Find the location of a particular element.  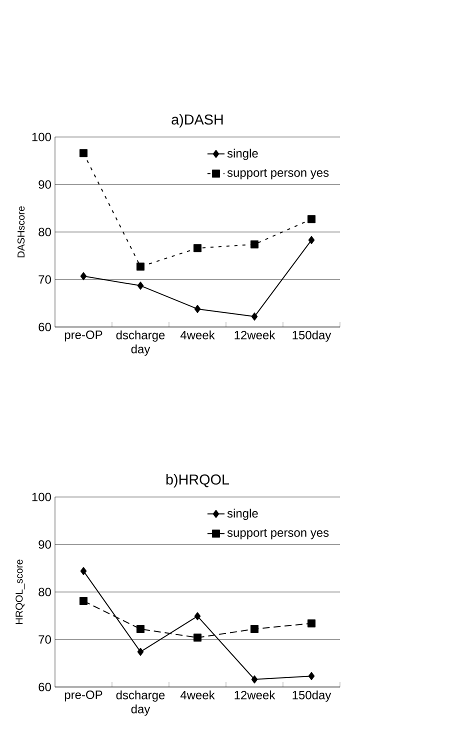

y-axis-title: HRQOL_score is located at coordinates (20, 592).